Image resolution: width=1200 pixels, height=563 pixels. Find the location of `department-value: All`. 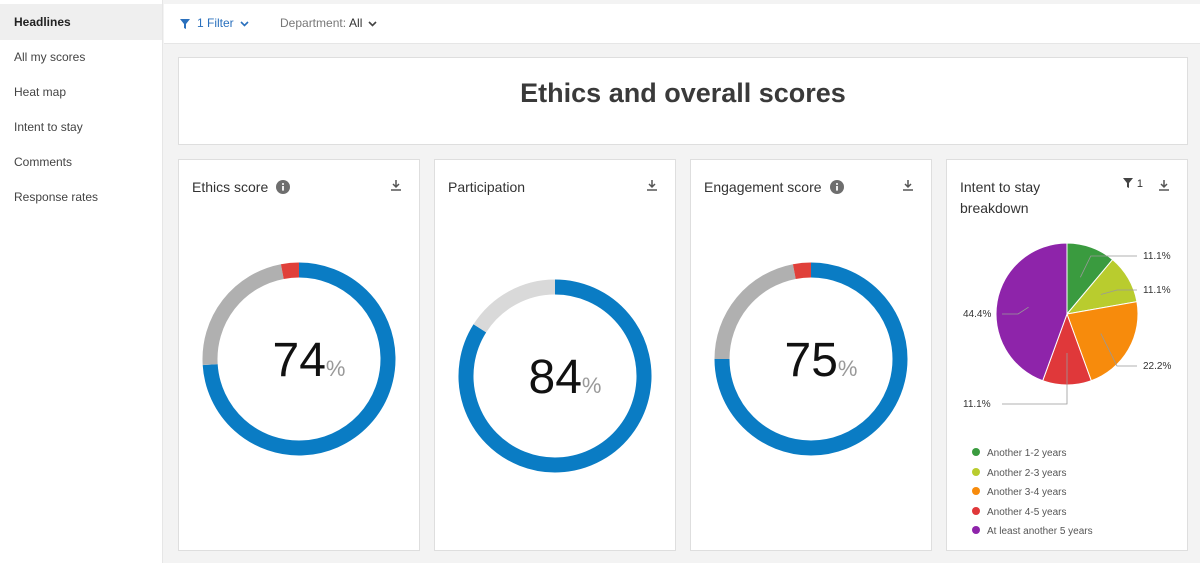

department-value: All is located at coordinates (356, 23).